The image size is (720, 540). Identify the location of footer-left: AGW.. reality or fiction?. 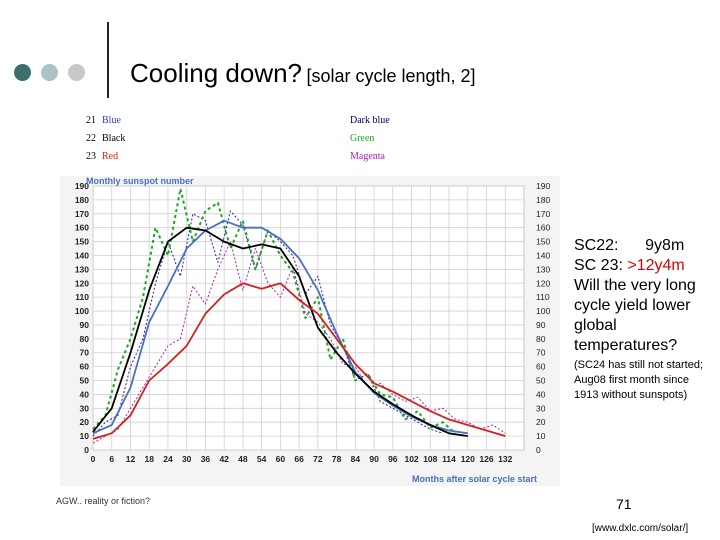
(103, 501).